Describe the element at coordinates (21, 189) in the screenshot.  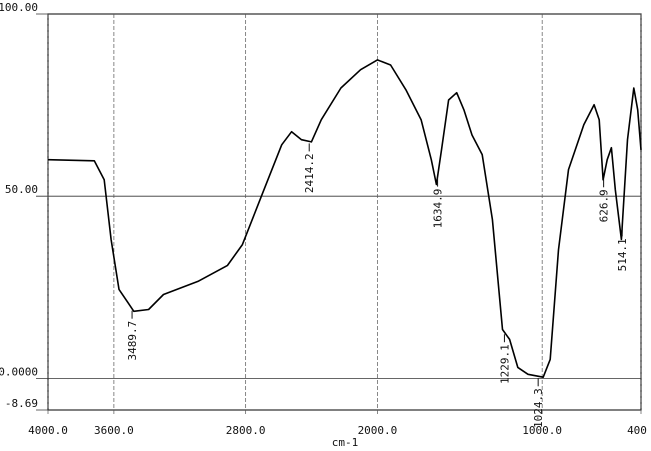
I see `y-tick-label: 50.00` at that location.